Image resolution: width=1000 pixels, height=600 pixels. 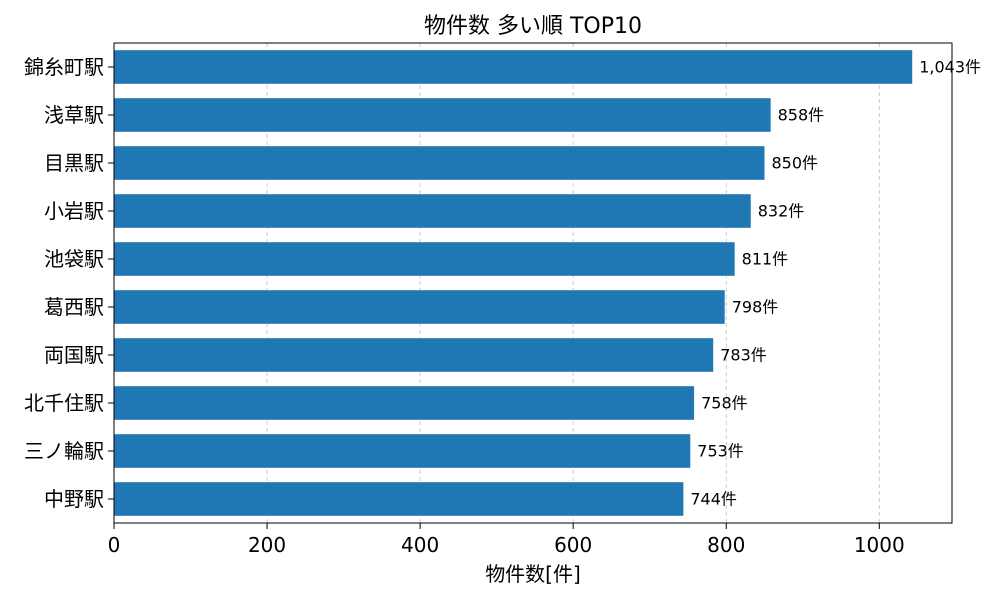 I want to click on category-label: 三ノ輪駅, so click(x=64, y=451).